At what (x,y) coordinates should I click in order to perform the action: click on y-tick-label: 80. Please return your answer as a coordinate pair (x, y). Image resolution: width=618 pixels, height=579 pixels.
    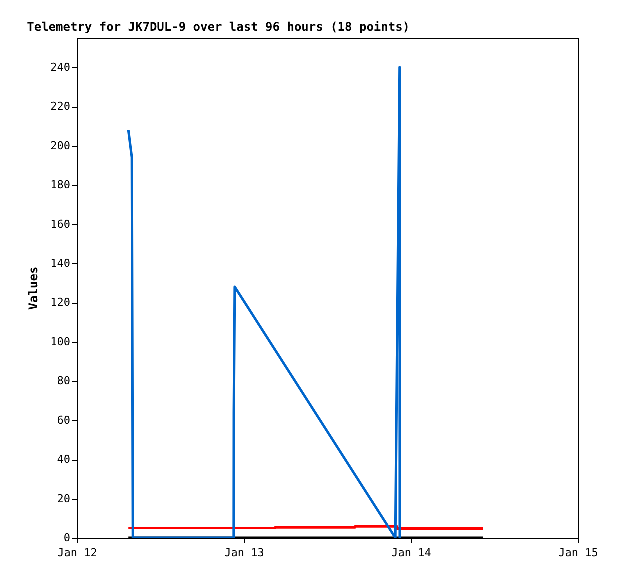
    Looking at the image, I should click on (63, 381).